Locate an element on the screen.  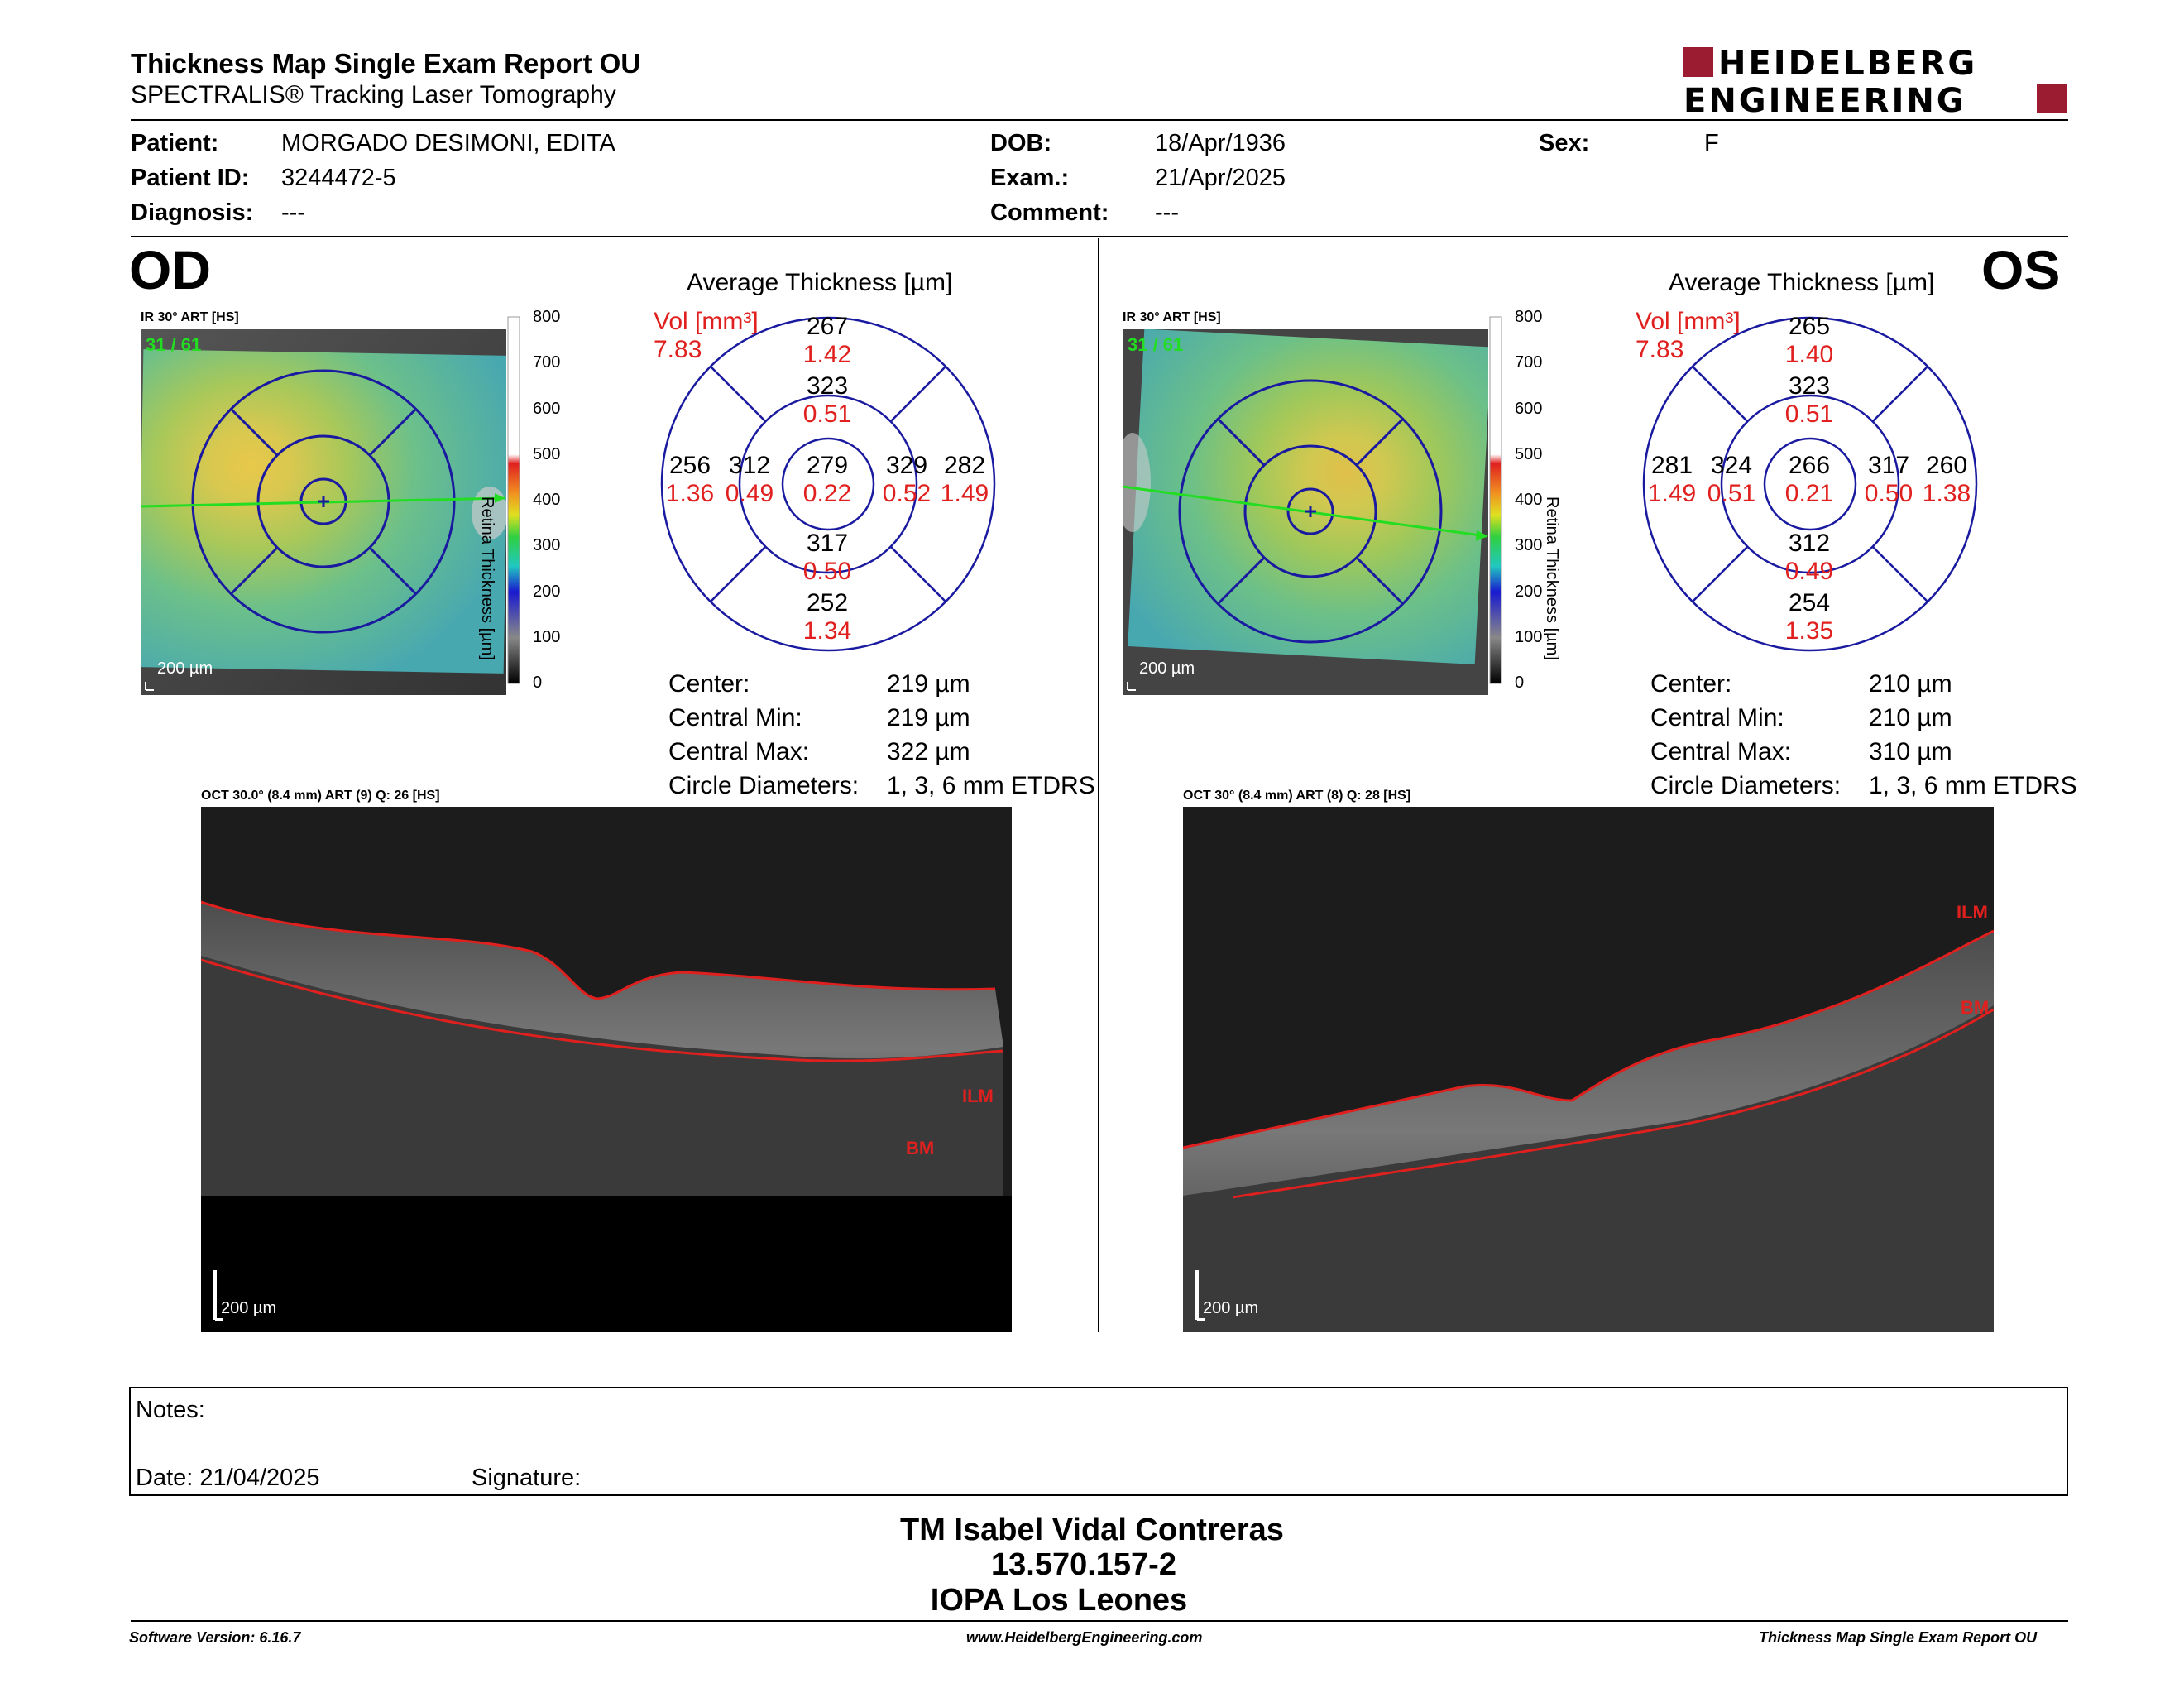
comment-label: Comment: is located at coordinates (1049, 212).